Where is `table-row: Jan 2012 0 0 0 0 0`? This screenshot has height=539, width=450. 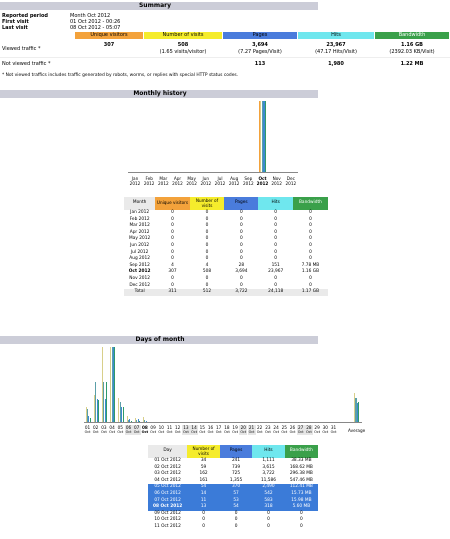
table-row: Jan 2012 0 0 0 0 0 is located at coordinates (226, 213).